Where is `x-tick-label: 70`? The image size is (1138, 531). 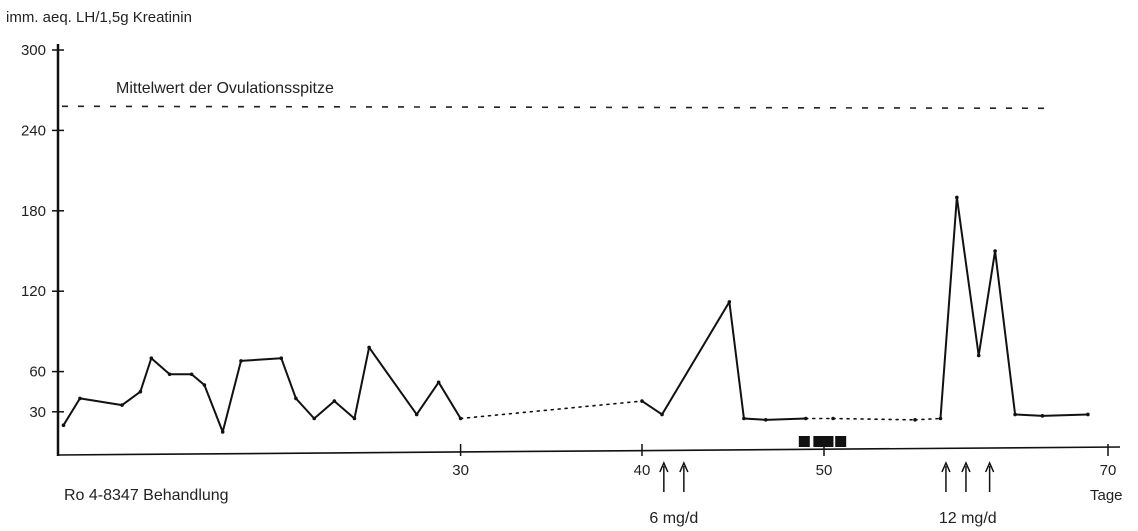 x-tick-label: 70 is located at coordinates (1108, 470).